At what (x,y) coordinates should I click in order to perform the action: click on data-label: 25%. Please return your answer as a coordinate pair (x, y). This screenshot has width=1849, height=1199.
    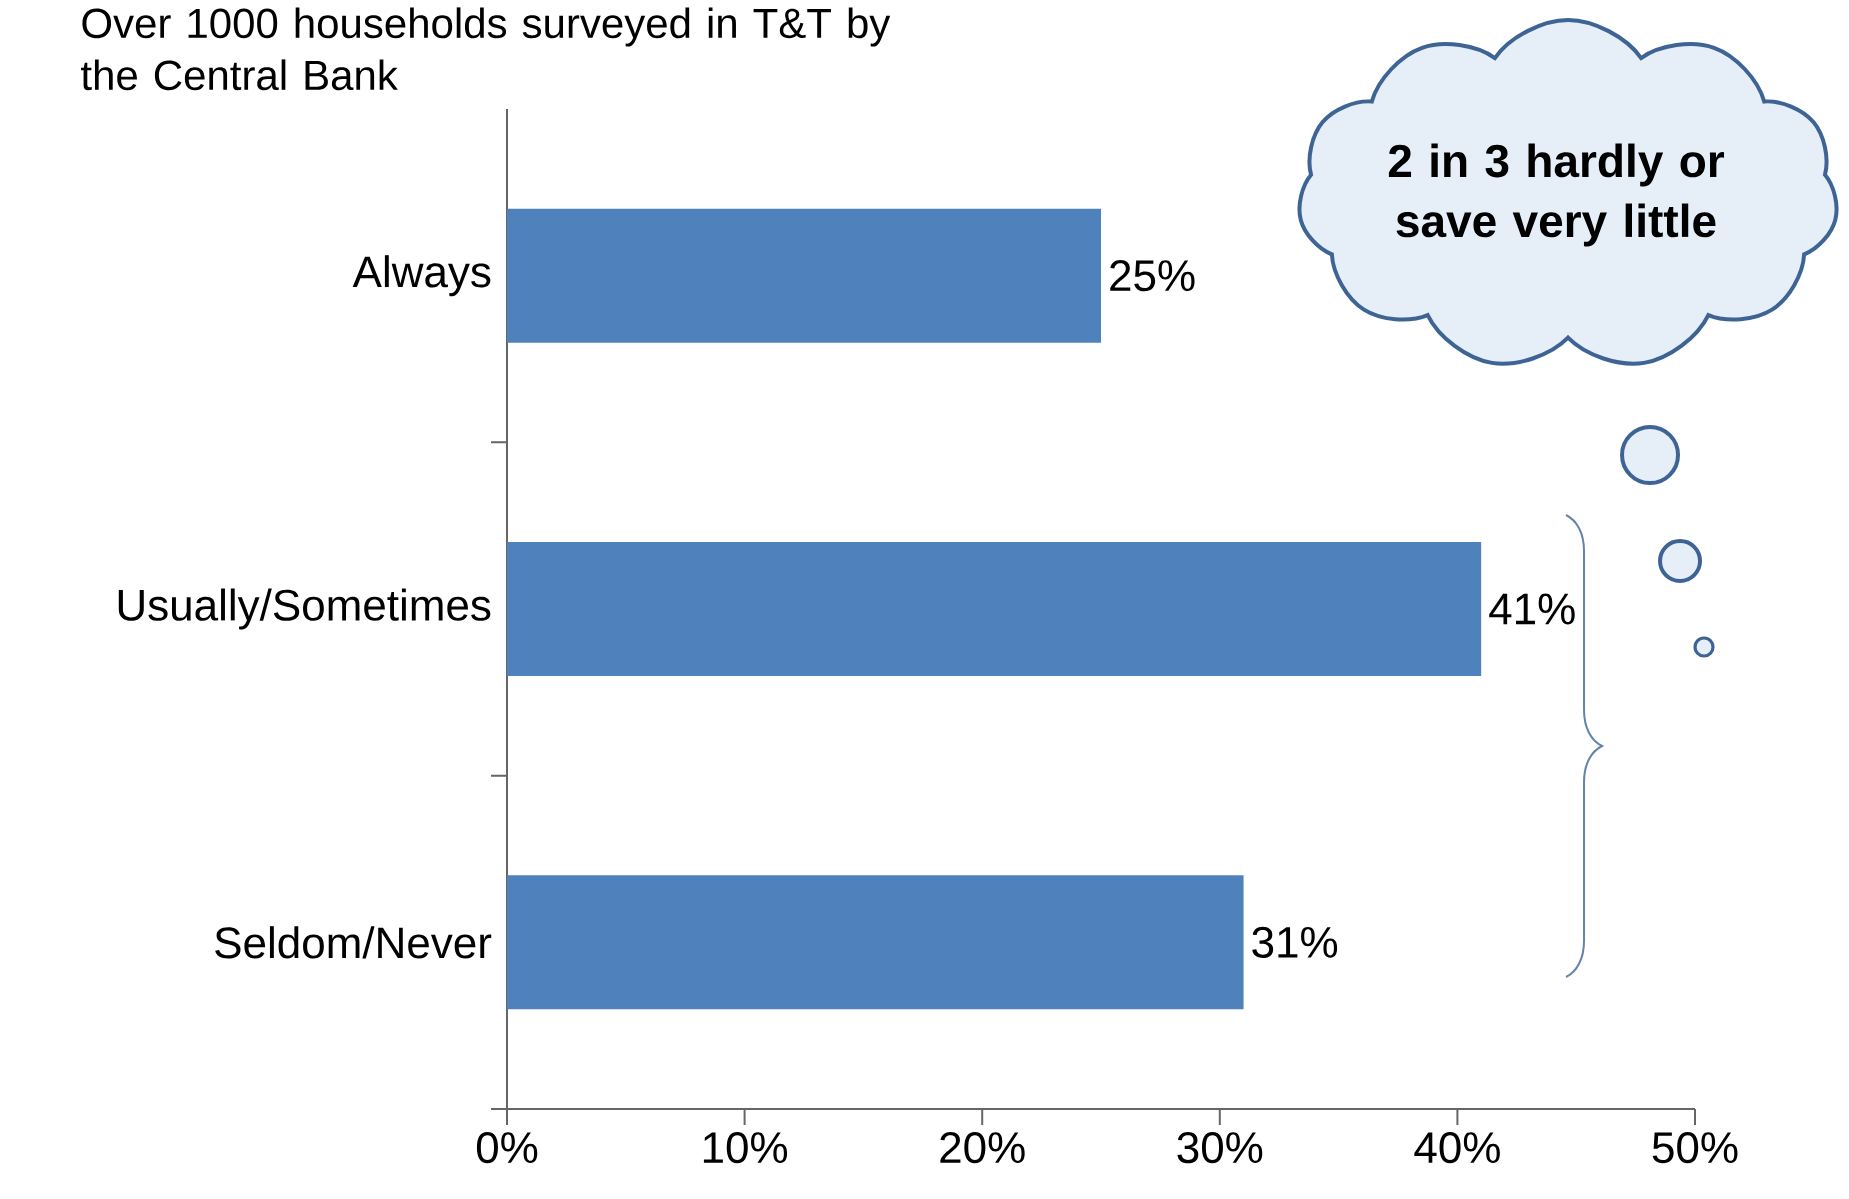
    Looking at the image, I should click on (1152, 276).